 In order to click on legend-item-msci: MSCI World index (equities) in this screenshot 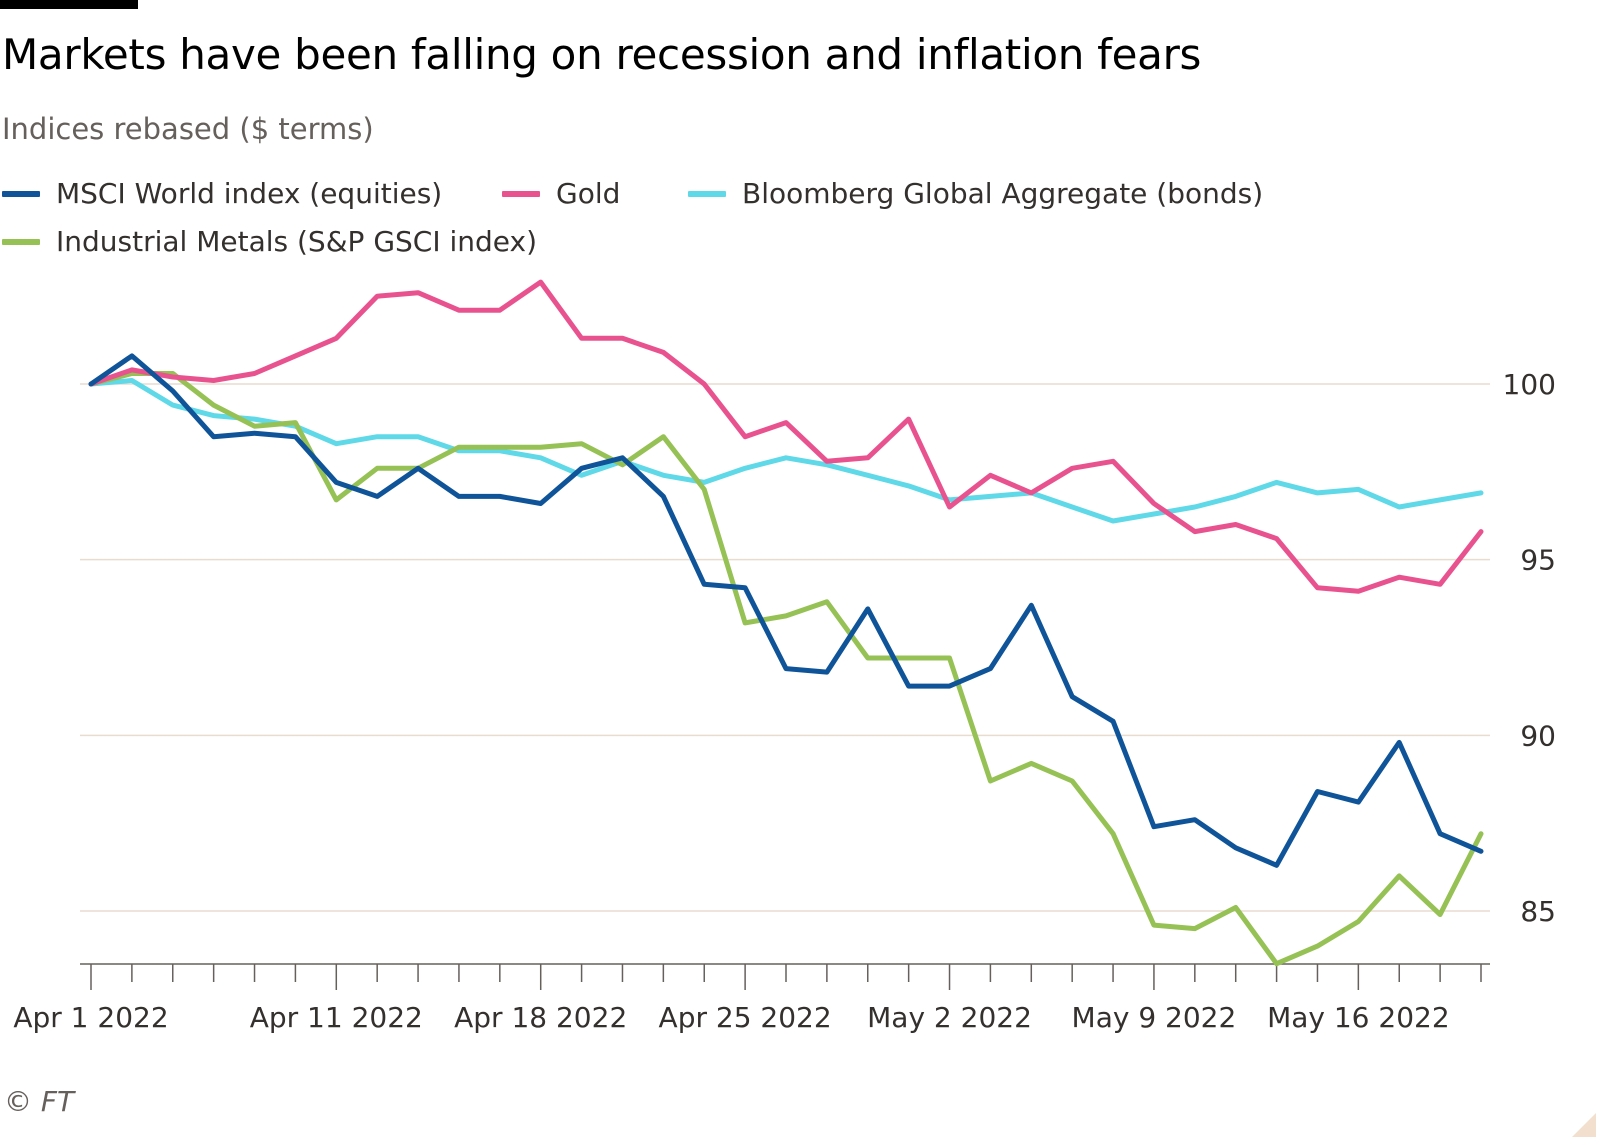, I will do `click(222, 193)`.